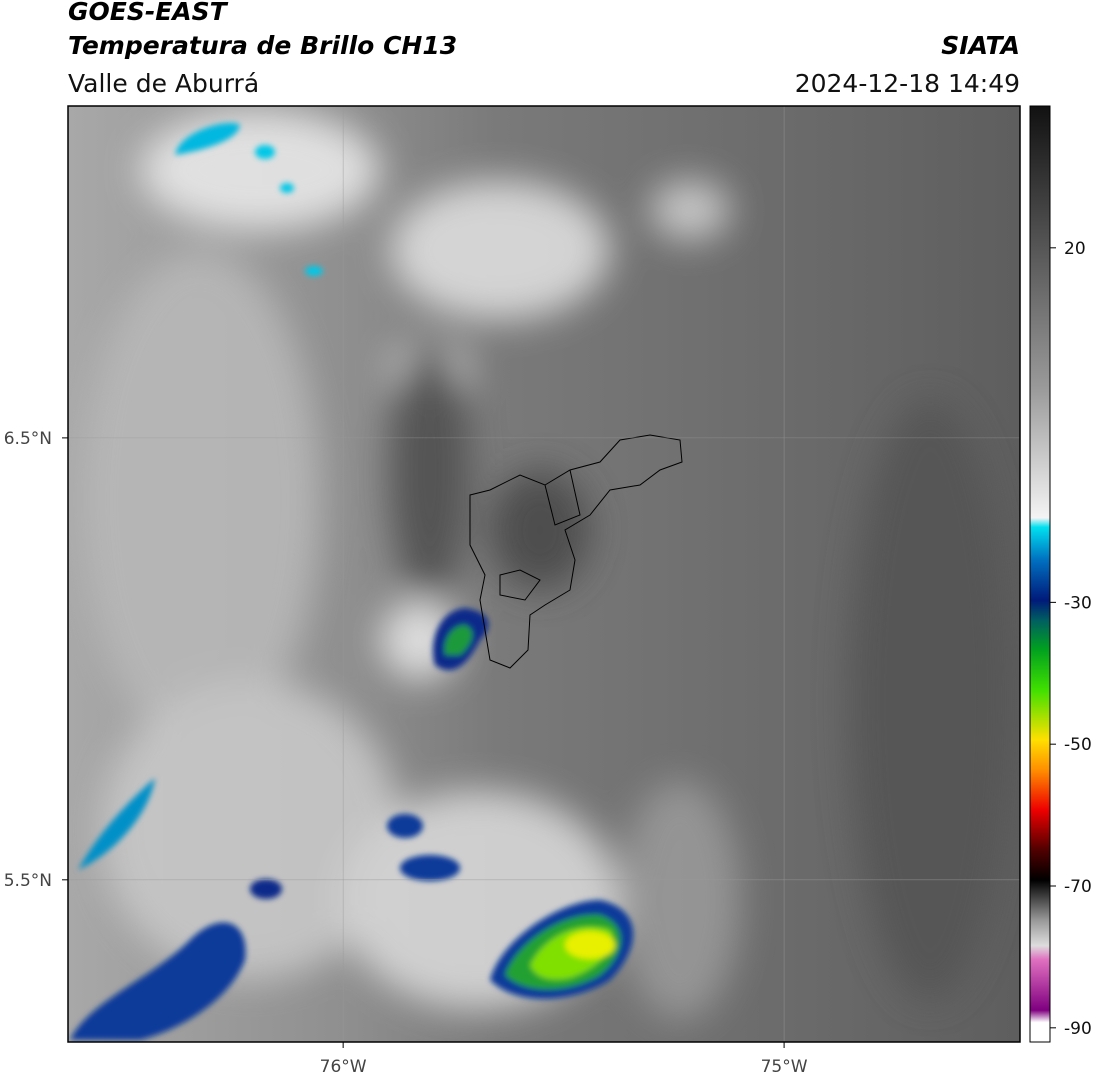 This screenshot has width=1094, height=1078. I want to click on y-tick-label: 5.5°N, so click(28, 881).